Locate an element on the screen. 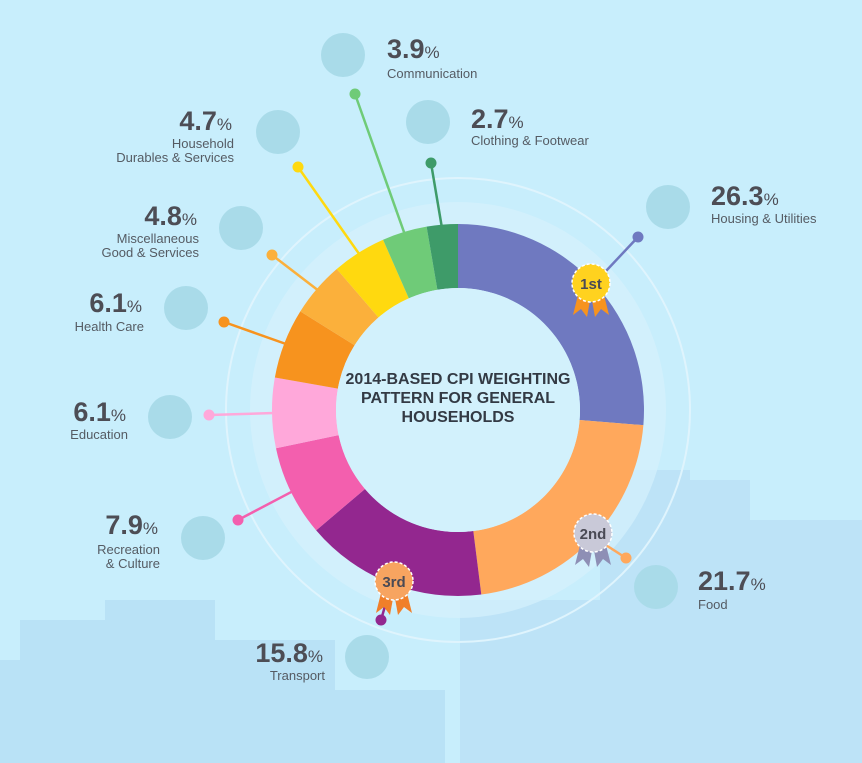 Image resolution: width=862 pixels, height=763 pixels. donut-slice-bus is located at coordinates (399, 542).